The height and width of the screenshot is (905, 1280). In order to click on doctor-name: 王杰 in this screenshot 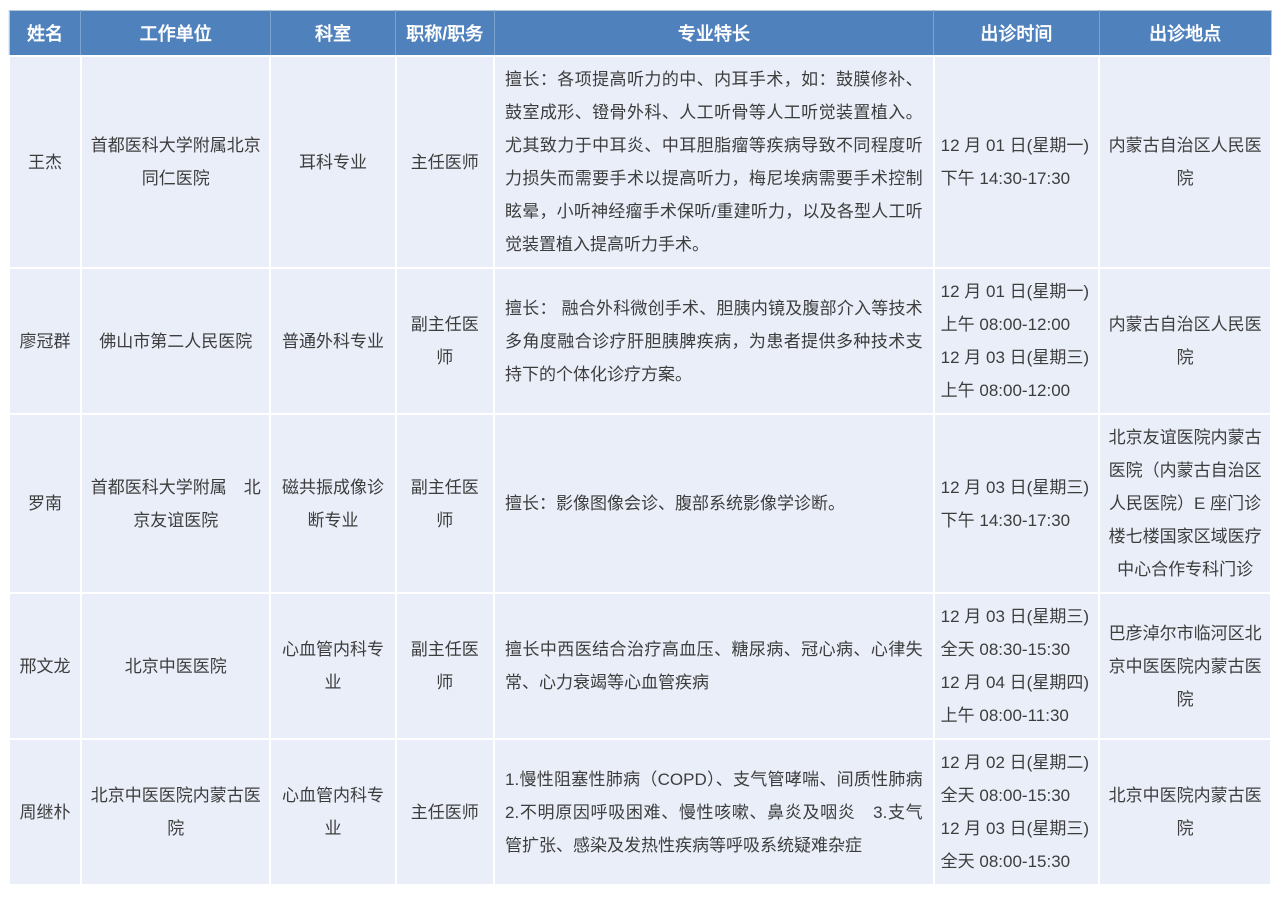, I will do `click(45, 162)`.